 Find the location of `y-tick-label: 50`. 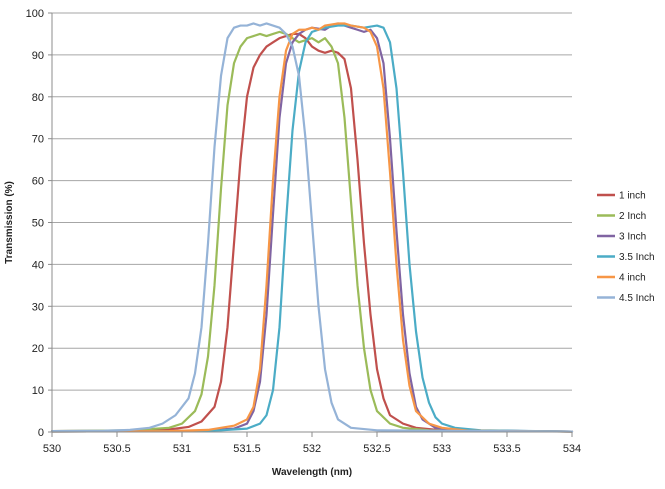

y-tick-label: 50 is located at coordinates (38, 224).